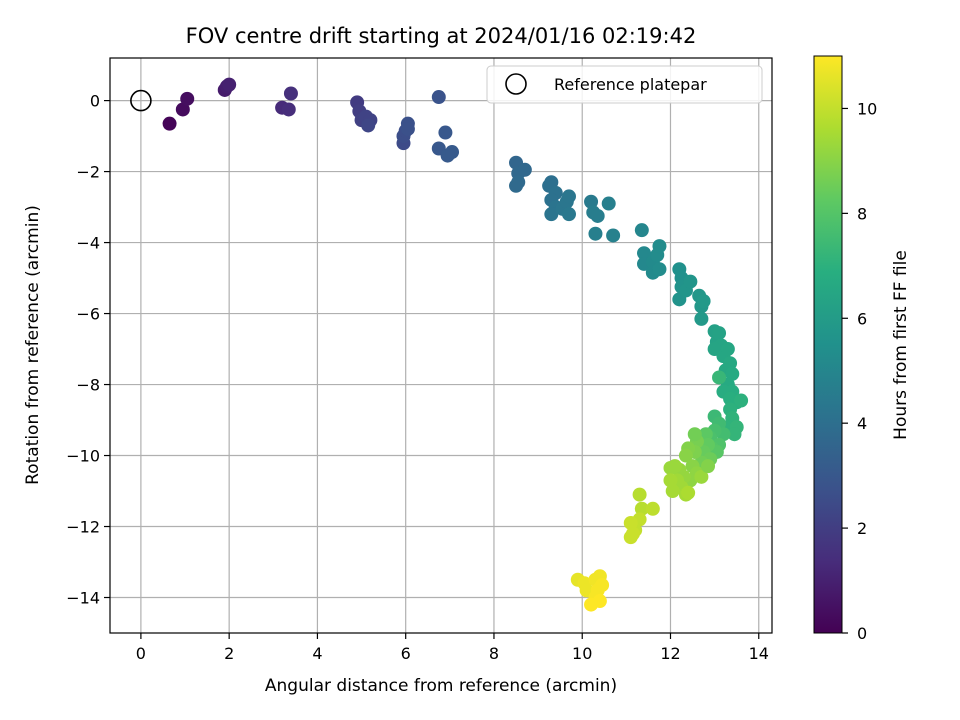  What do you see at coordinates (141, 100) in the screenshot?
I see `reference-platepar-marker` at bounding box center [141, 100].